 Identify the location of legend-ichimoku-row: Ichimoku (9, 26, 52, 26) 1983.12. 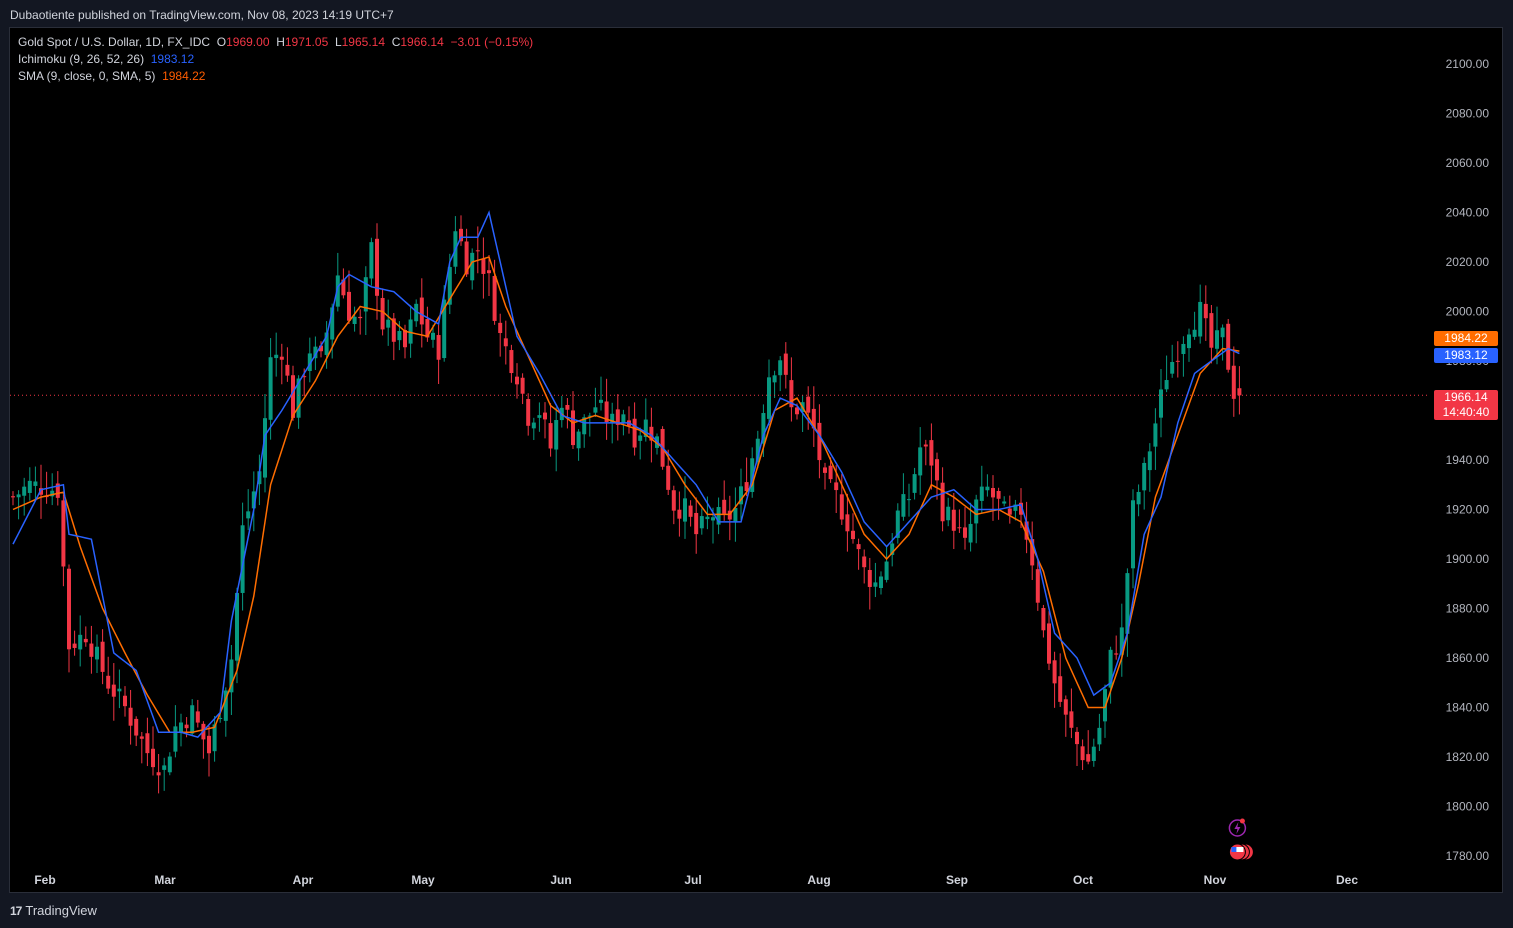
(106, 59).